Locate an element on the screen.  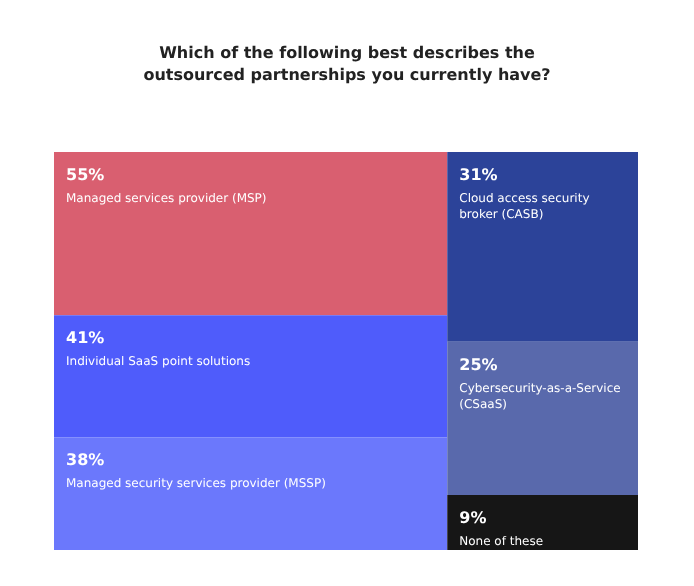
data-label: 38% is located at coordinates (85, 460).